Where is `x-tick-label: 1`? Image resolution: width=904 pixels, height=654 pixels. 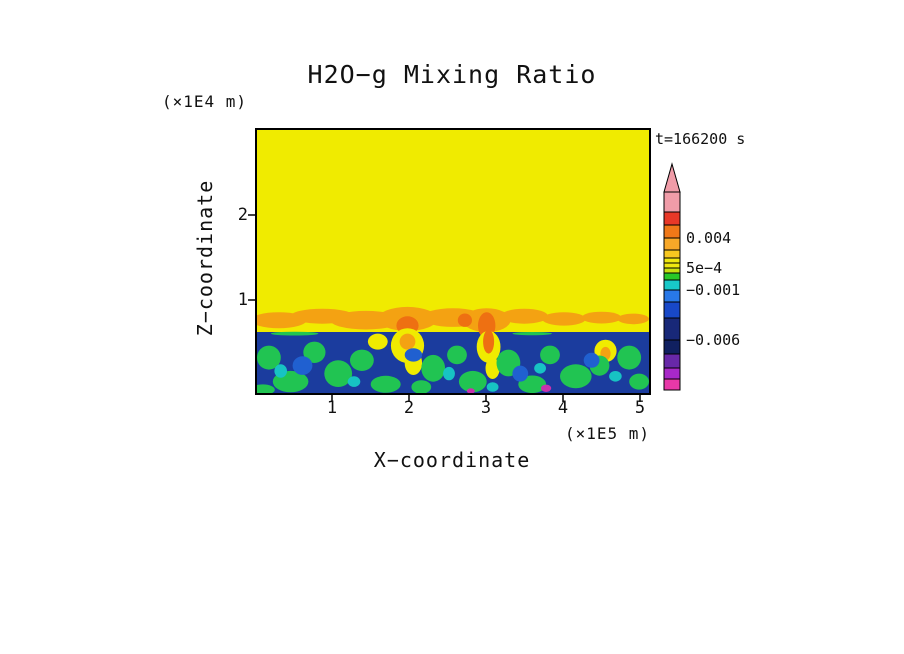
x-tick-label: 1 is located at coordinates (332, 408).